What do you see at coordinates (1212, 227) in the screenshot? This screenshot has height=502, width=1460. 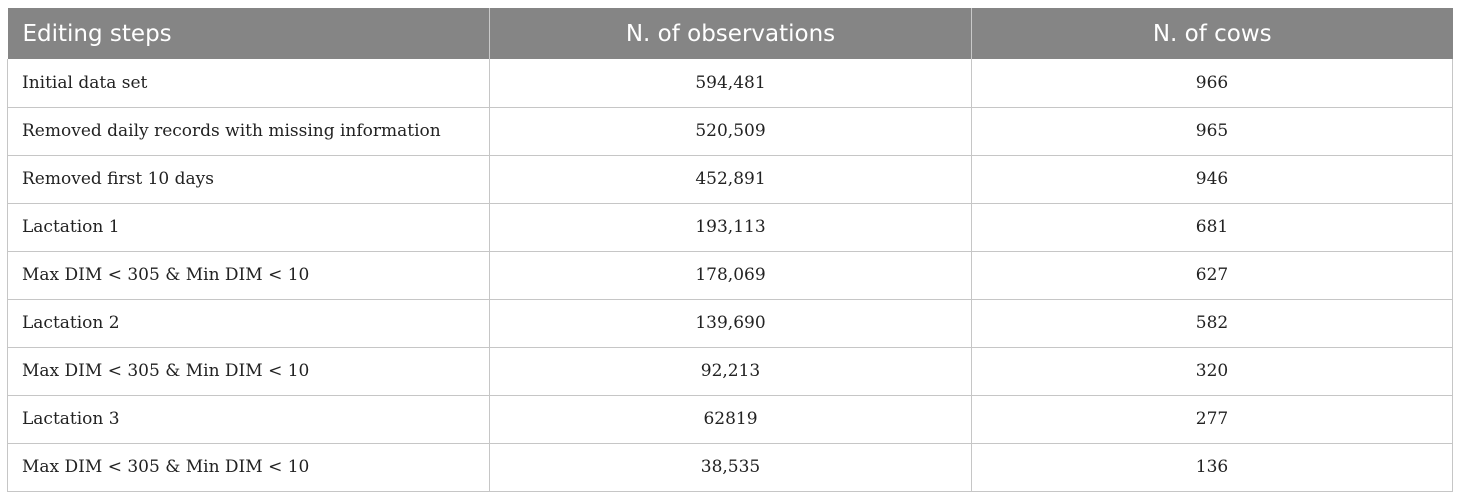 I see `cell-cows: 681` at bounding box center [1212, 227].